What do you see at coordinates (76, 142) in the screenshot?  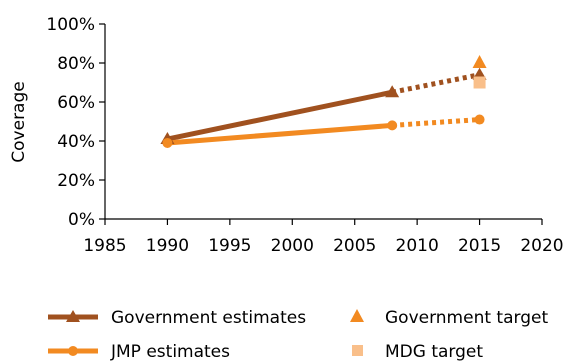 I see `y-tick-label: 40%` at bounding box center [76, 142].